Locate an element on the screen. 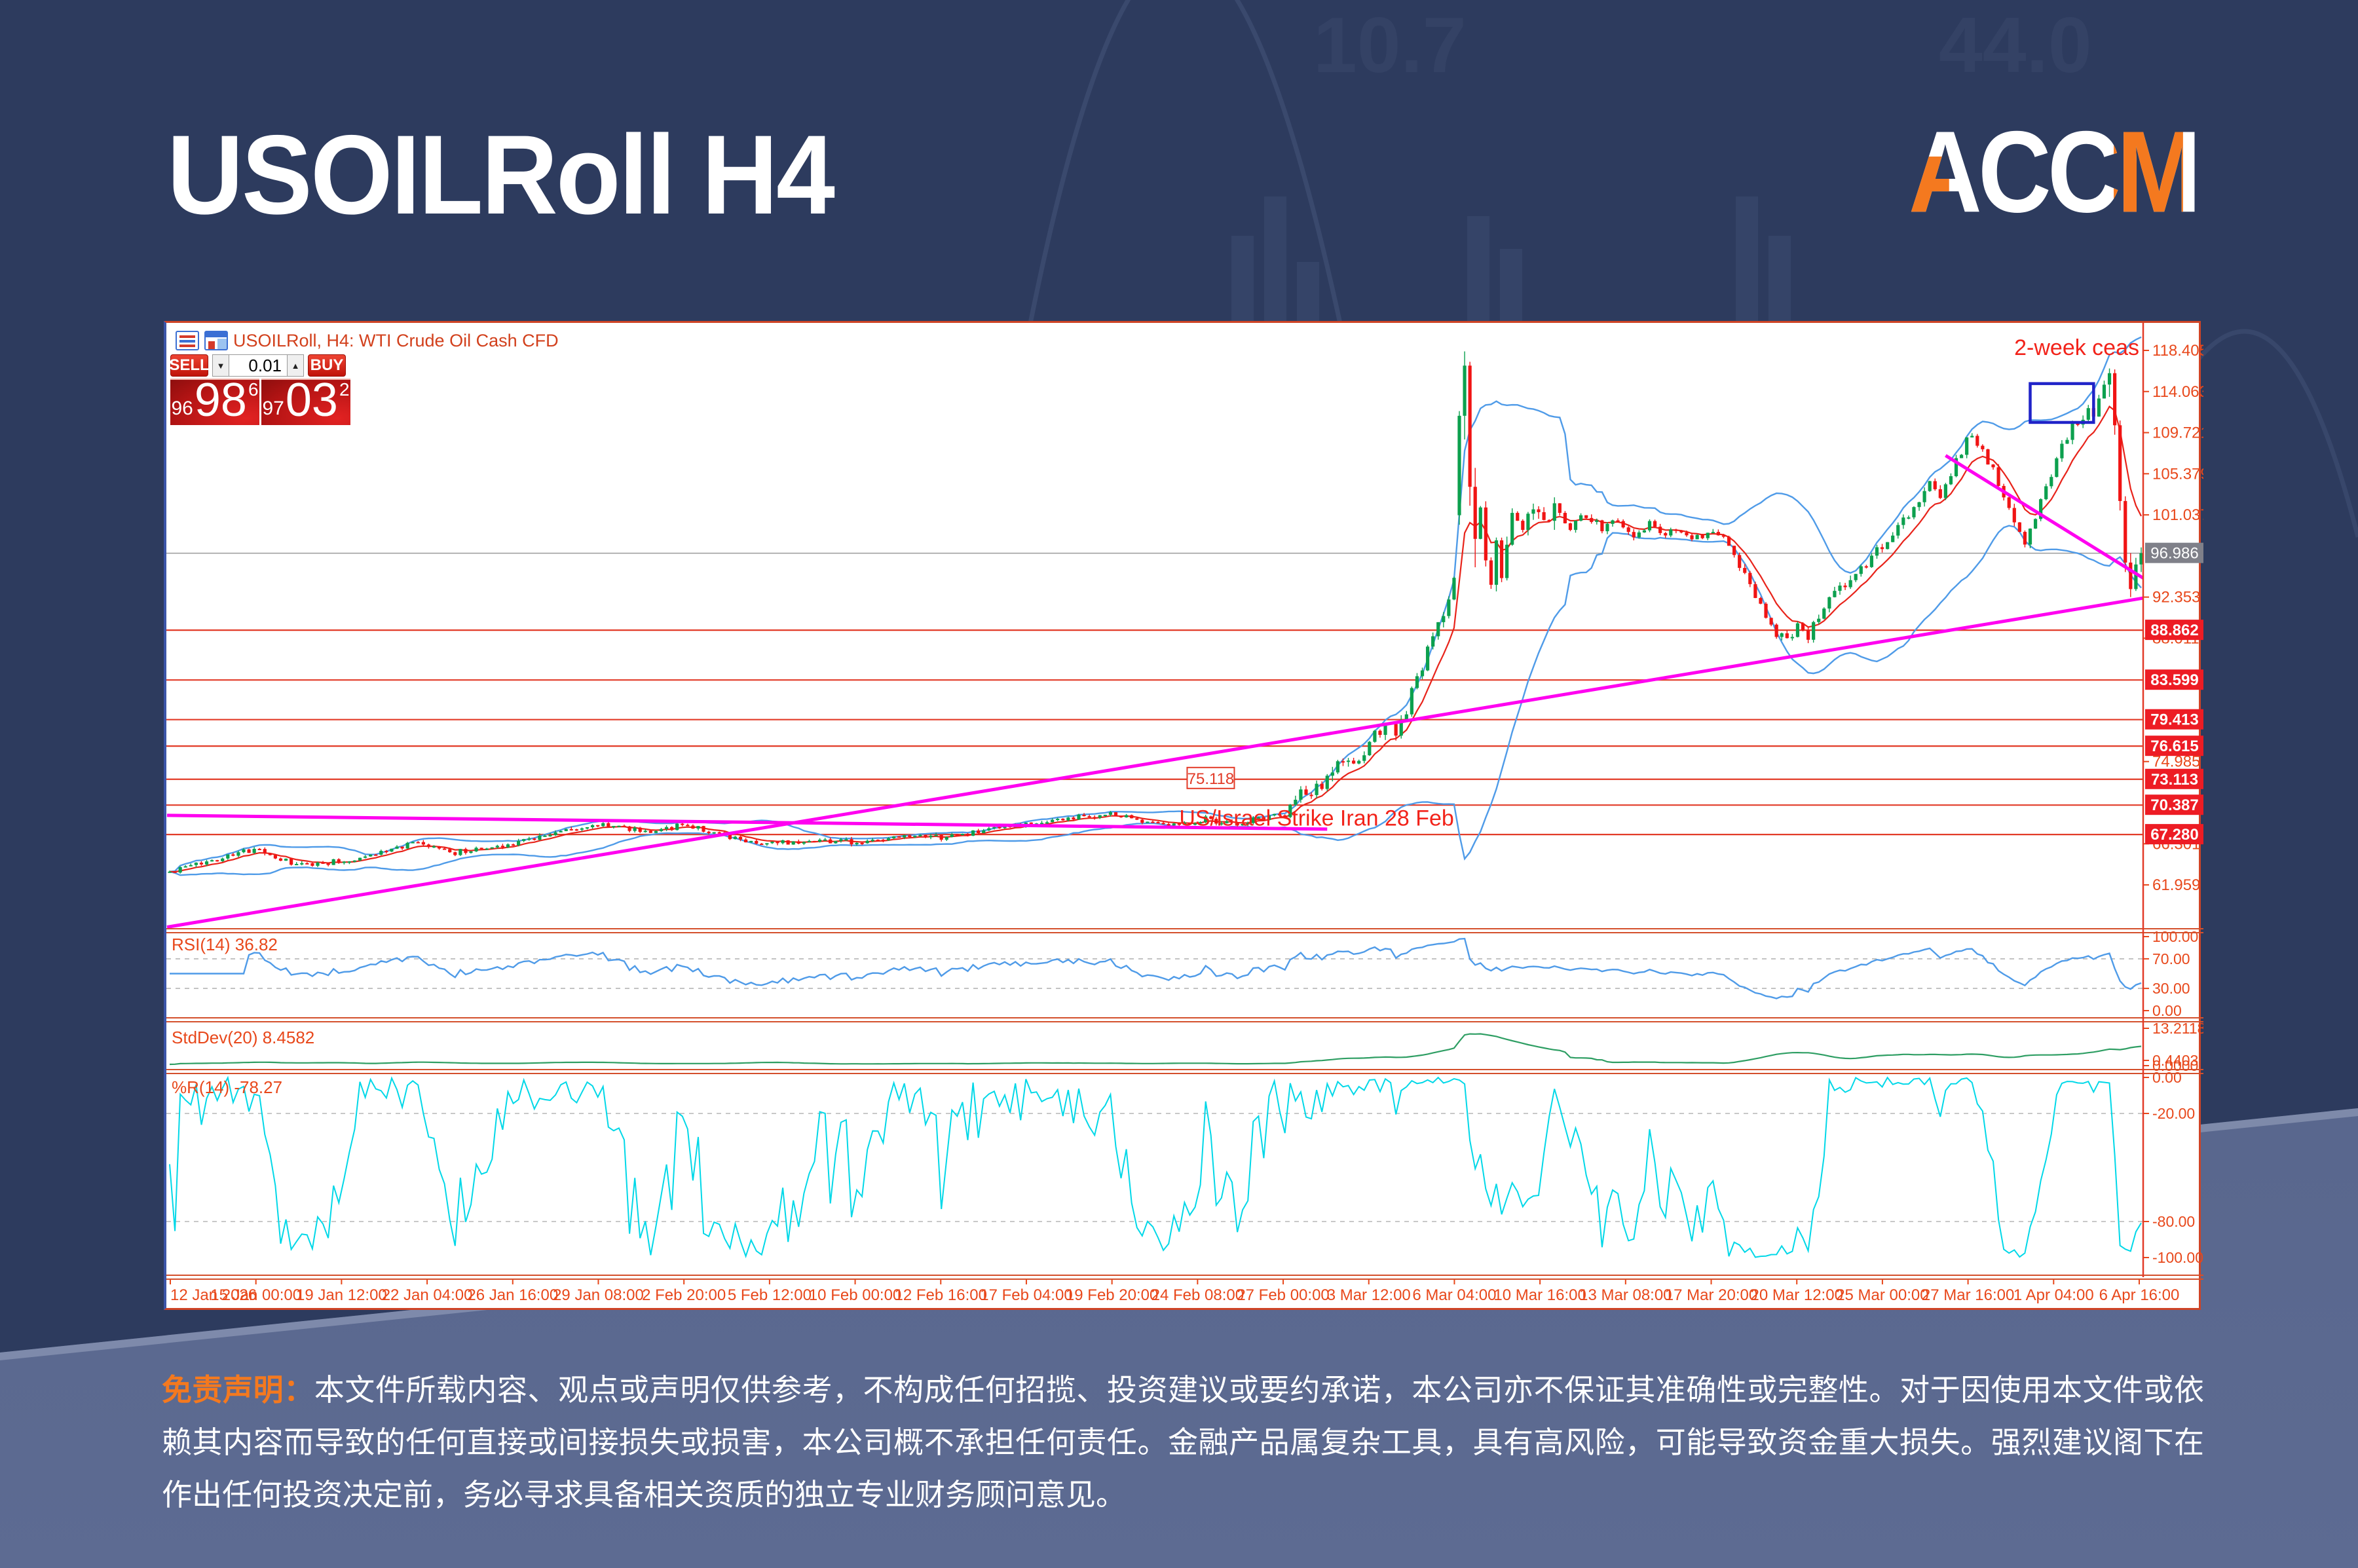 Image resolution: width=2358 pixels, height=1568 pixels. buy-button: BUY is located at coordinates (327, 365).